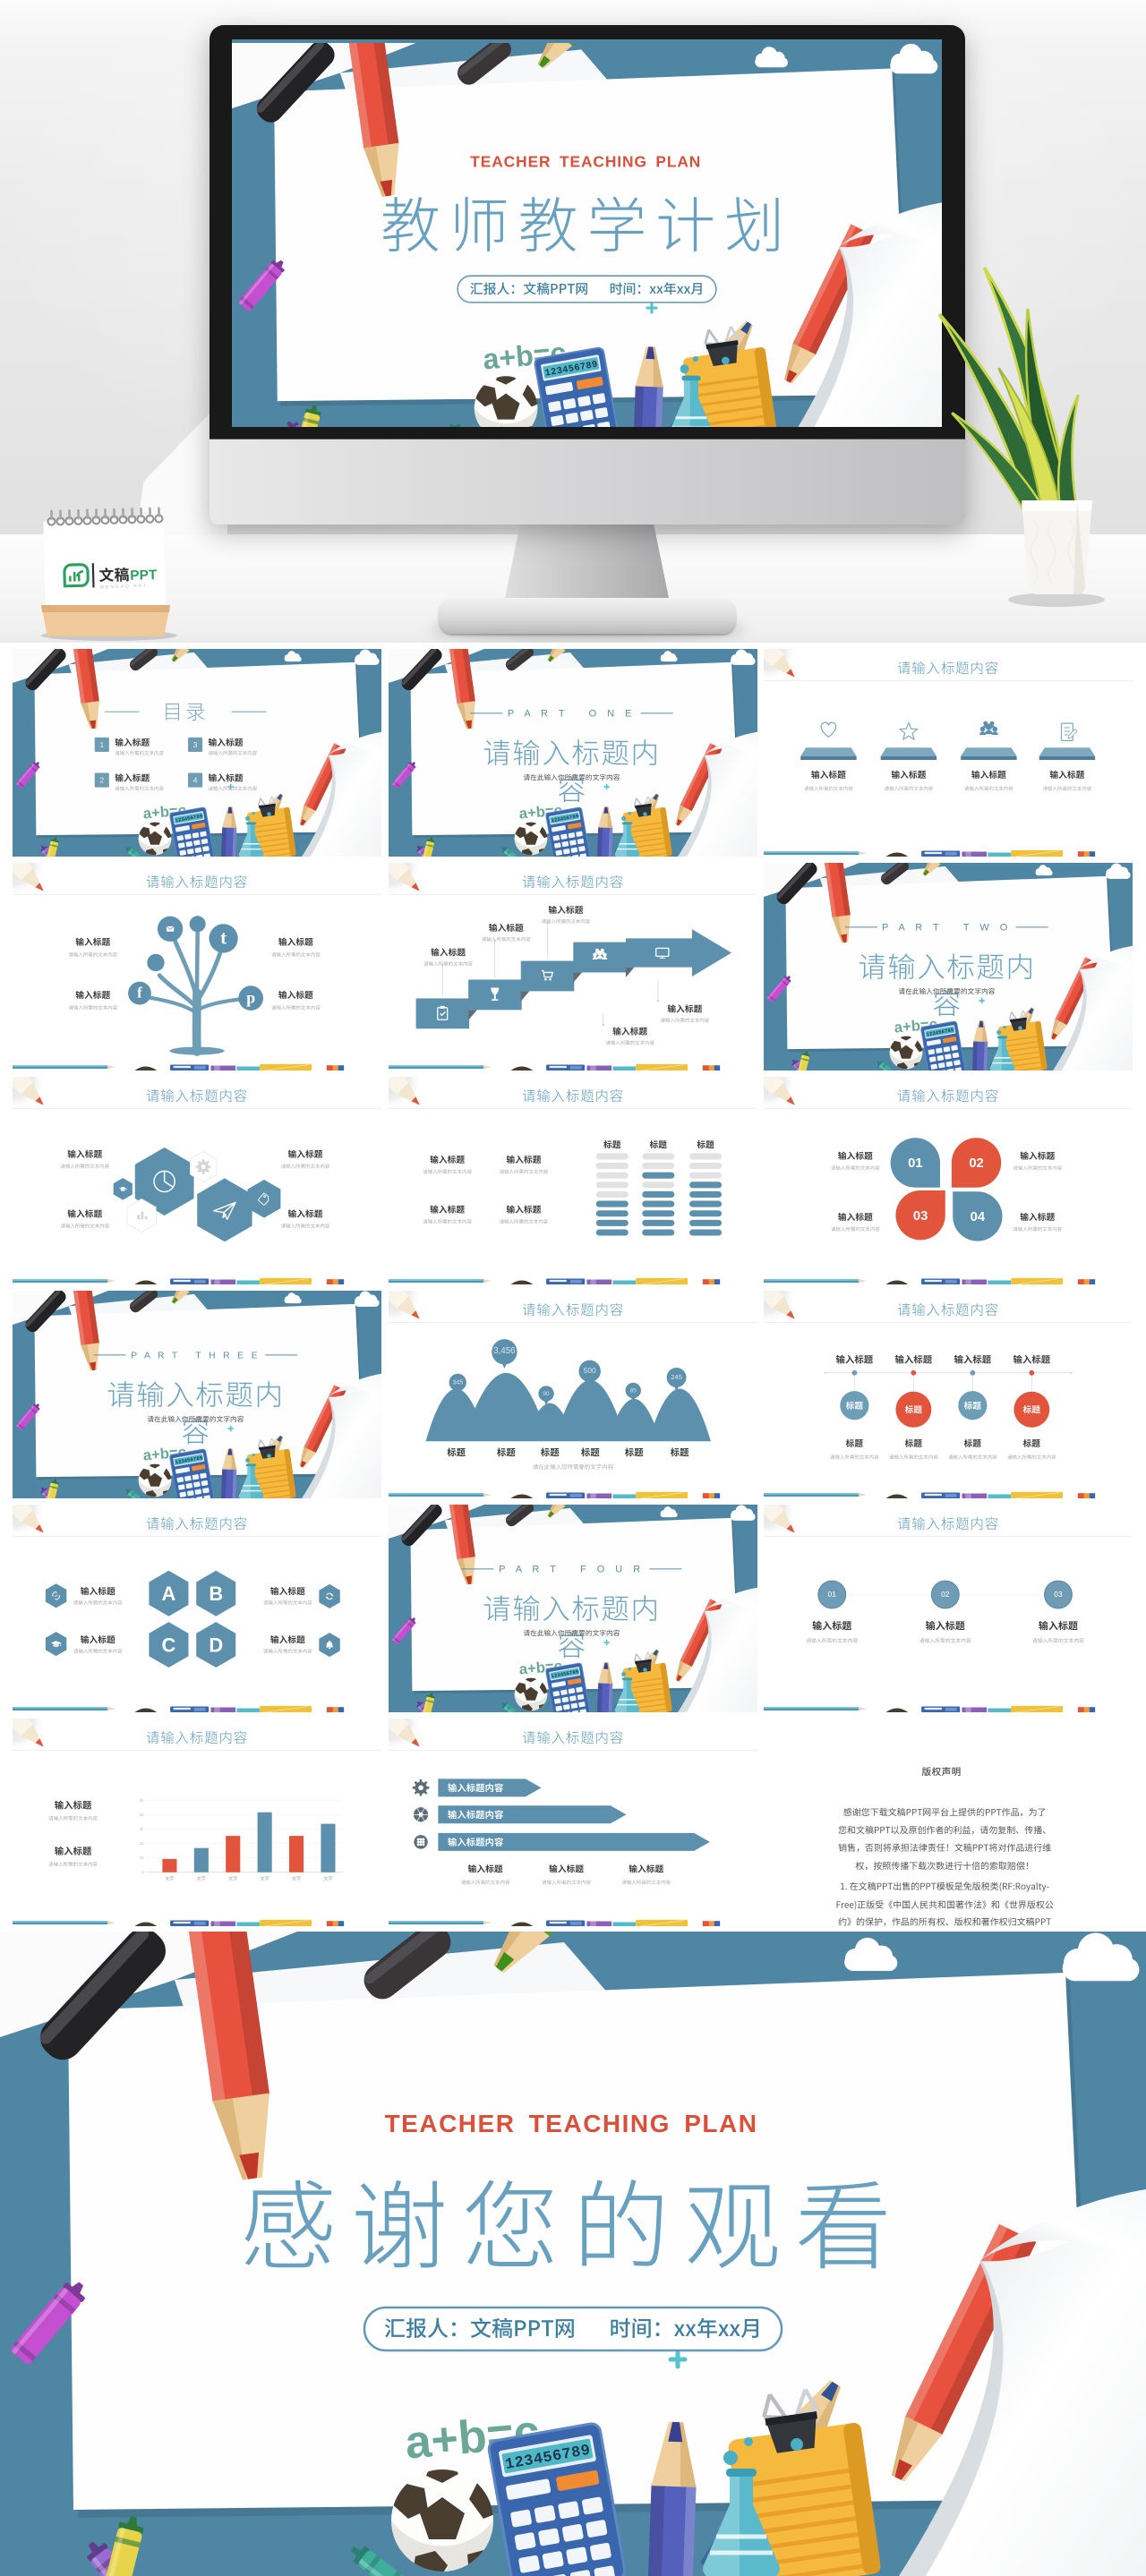 This screenshot has height=2576, width=1146. What do you see at coordinates (571, 713) in the screenshot?
I see `svg-text: P A R T O N E` at bounding box center [571, 713].